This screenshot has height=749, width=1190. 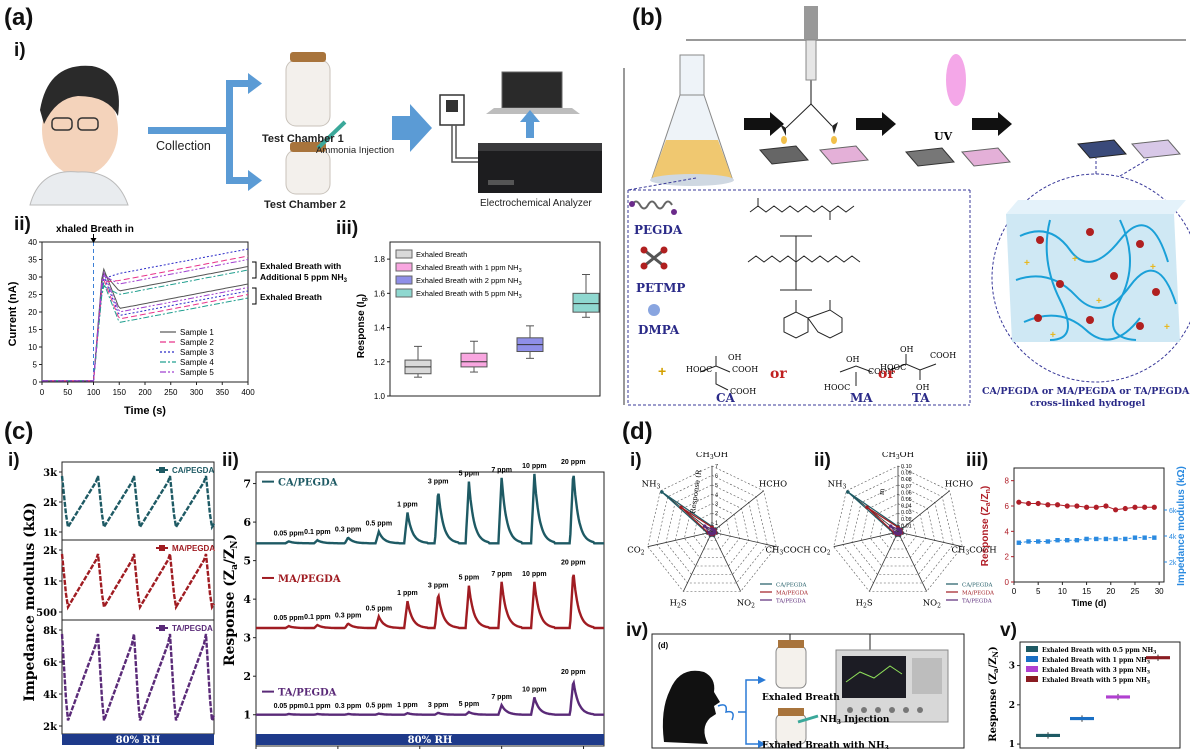 What do you see at coordinates (291, 297) in the screenshot?
I see `annot-bottom: Exhaled Breath` at bounding box center [291, 297].